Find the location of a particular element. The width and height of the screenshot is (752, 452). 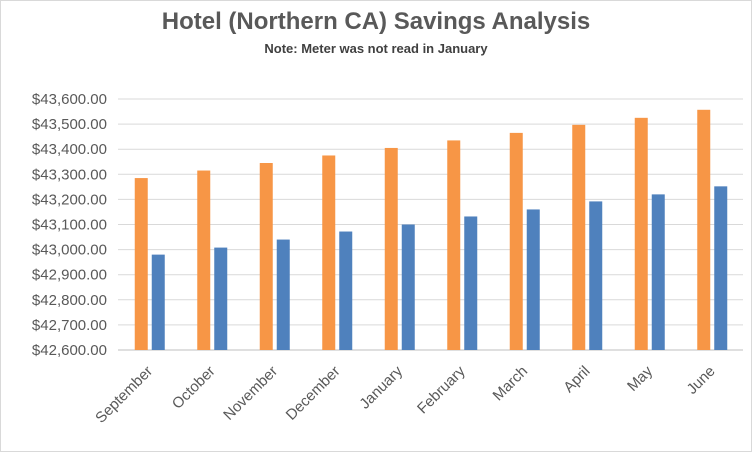

y-tick-label: $42,800.00 is located at coordinates (69, 300).